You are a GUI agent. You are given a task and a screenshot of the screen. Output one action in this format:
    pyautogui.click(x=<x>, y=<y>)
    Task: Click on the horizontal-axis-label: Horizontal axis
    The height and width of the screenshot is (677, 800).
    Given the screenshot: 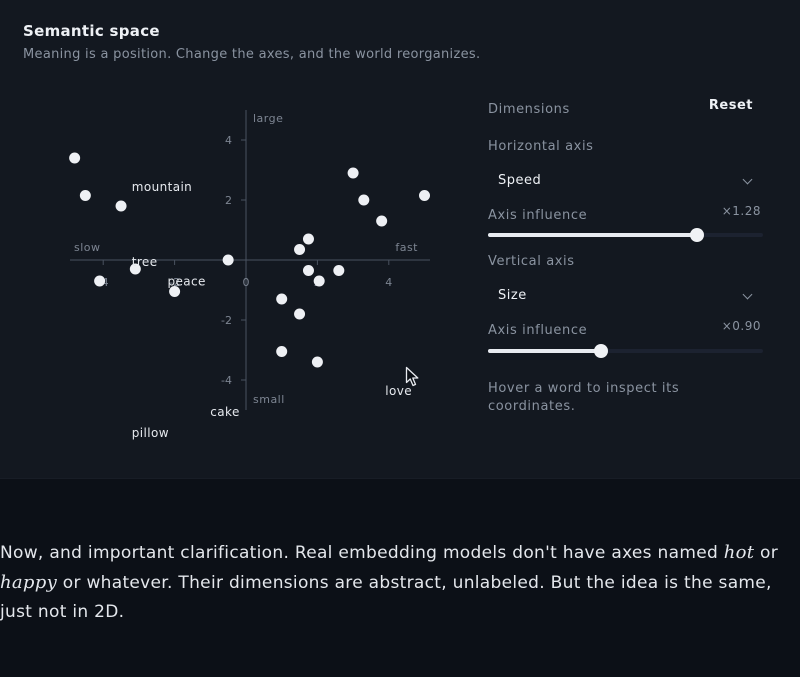 What is the action you would take?
    pyautogui.click(x=541, y=146)
    